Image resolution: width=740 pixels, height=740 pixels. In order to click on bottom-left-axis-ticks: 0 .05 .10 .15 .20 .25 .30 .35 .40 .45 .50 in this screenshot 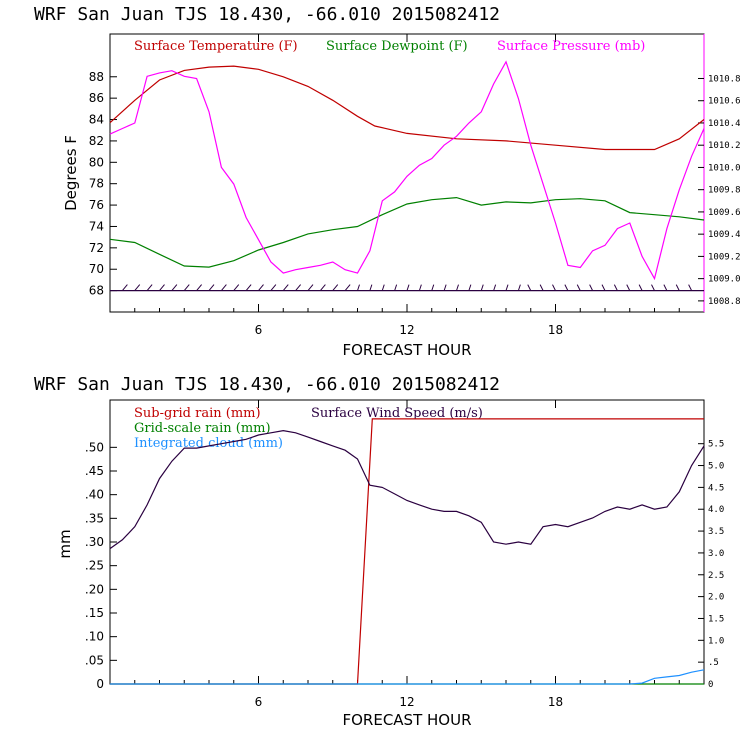, I will do `click(101, 565)`.